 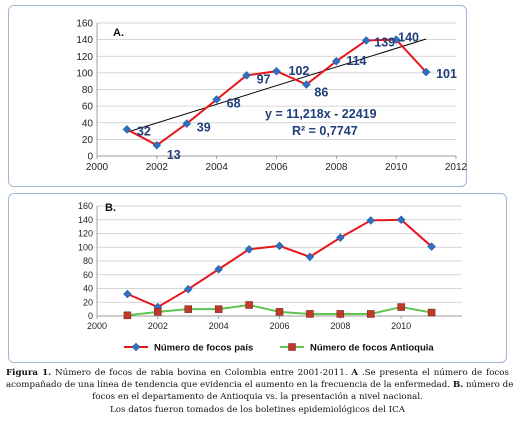 What do you see at coordinates (264, 79) in the screenshot?
I see `data-label: 97` at bounding box center [264, 79].